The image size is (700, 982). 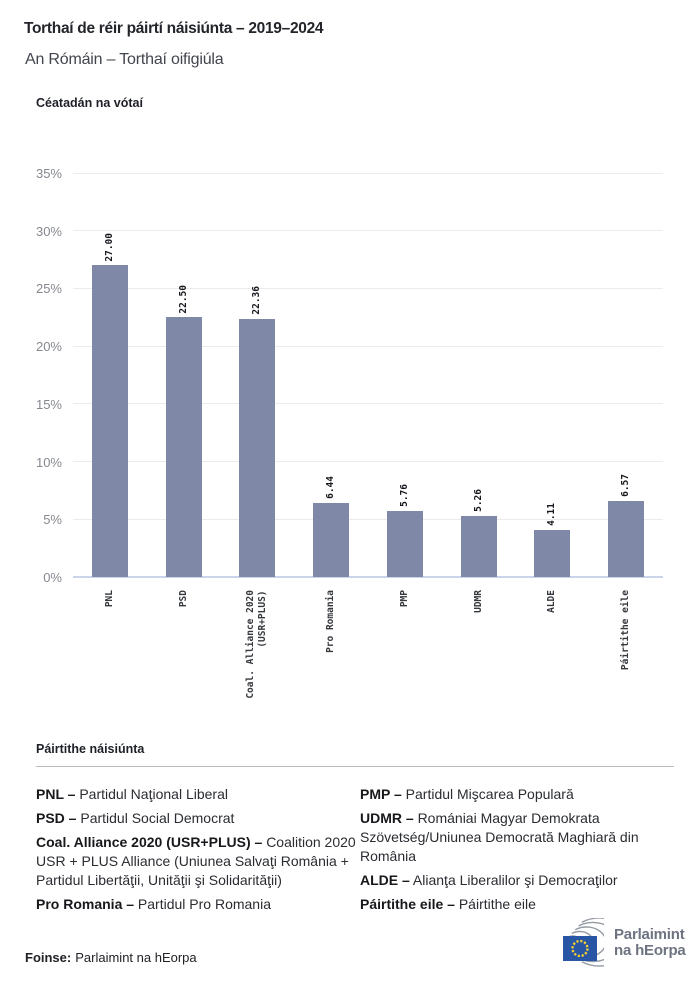 I want to click on y-axis: 0% 5% 10% 15% 20% 25% 30% 35%, so click(x=31, y=375).